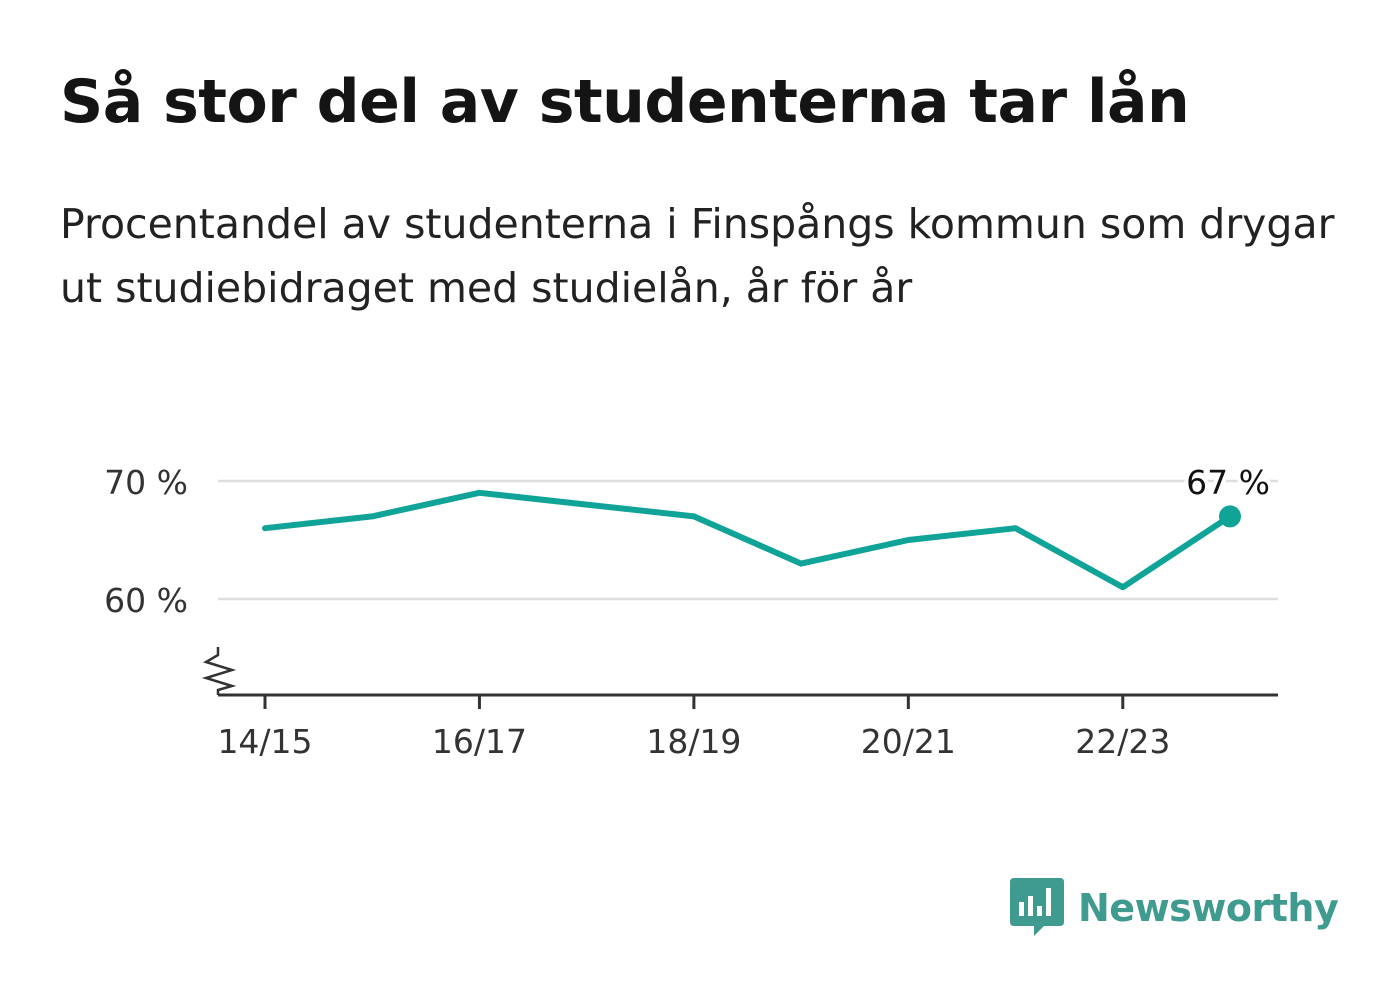 Image resolution: width=1382 pixels, height=999 pixels. I want to click on last-value-label: 67 %, so click(1228, 482).